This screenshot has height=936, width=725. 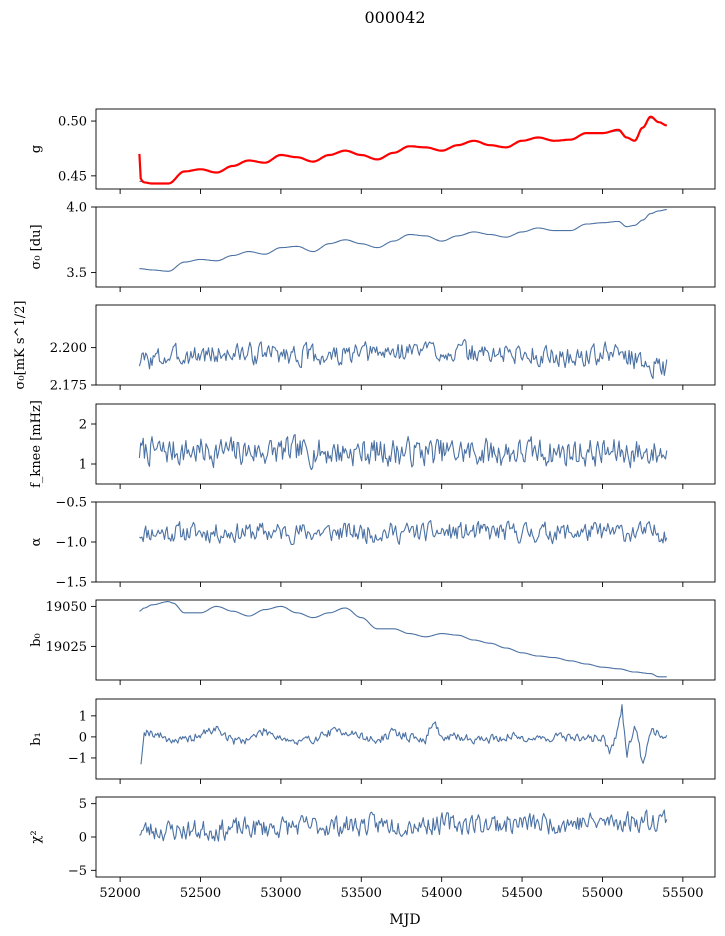 What do you see at coordinates (394, 17) in the screenshot?
I see `figure-title: 000042` at bounding box center [394, 17].